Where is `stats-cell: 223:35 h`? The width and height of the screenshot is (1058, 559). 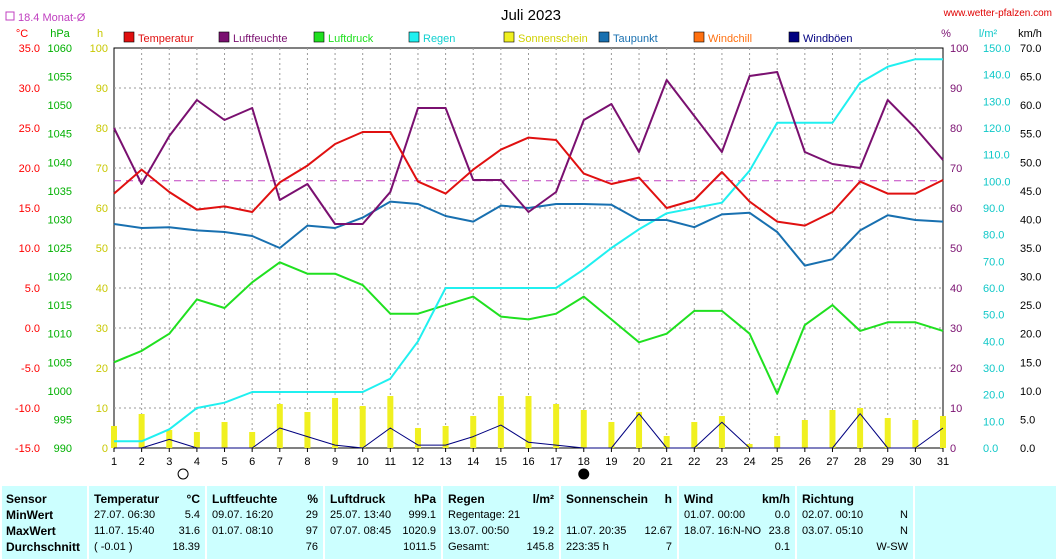
stats-cell: 223:35 h is located at coordinates (587, 547).